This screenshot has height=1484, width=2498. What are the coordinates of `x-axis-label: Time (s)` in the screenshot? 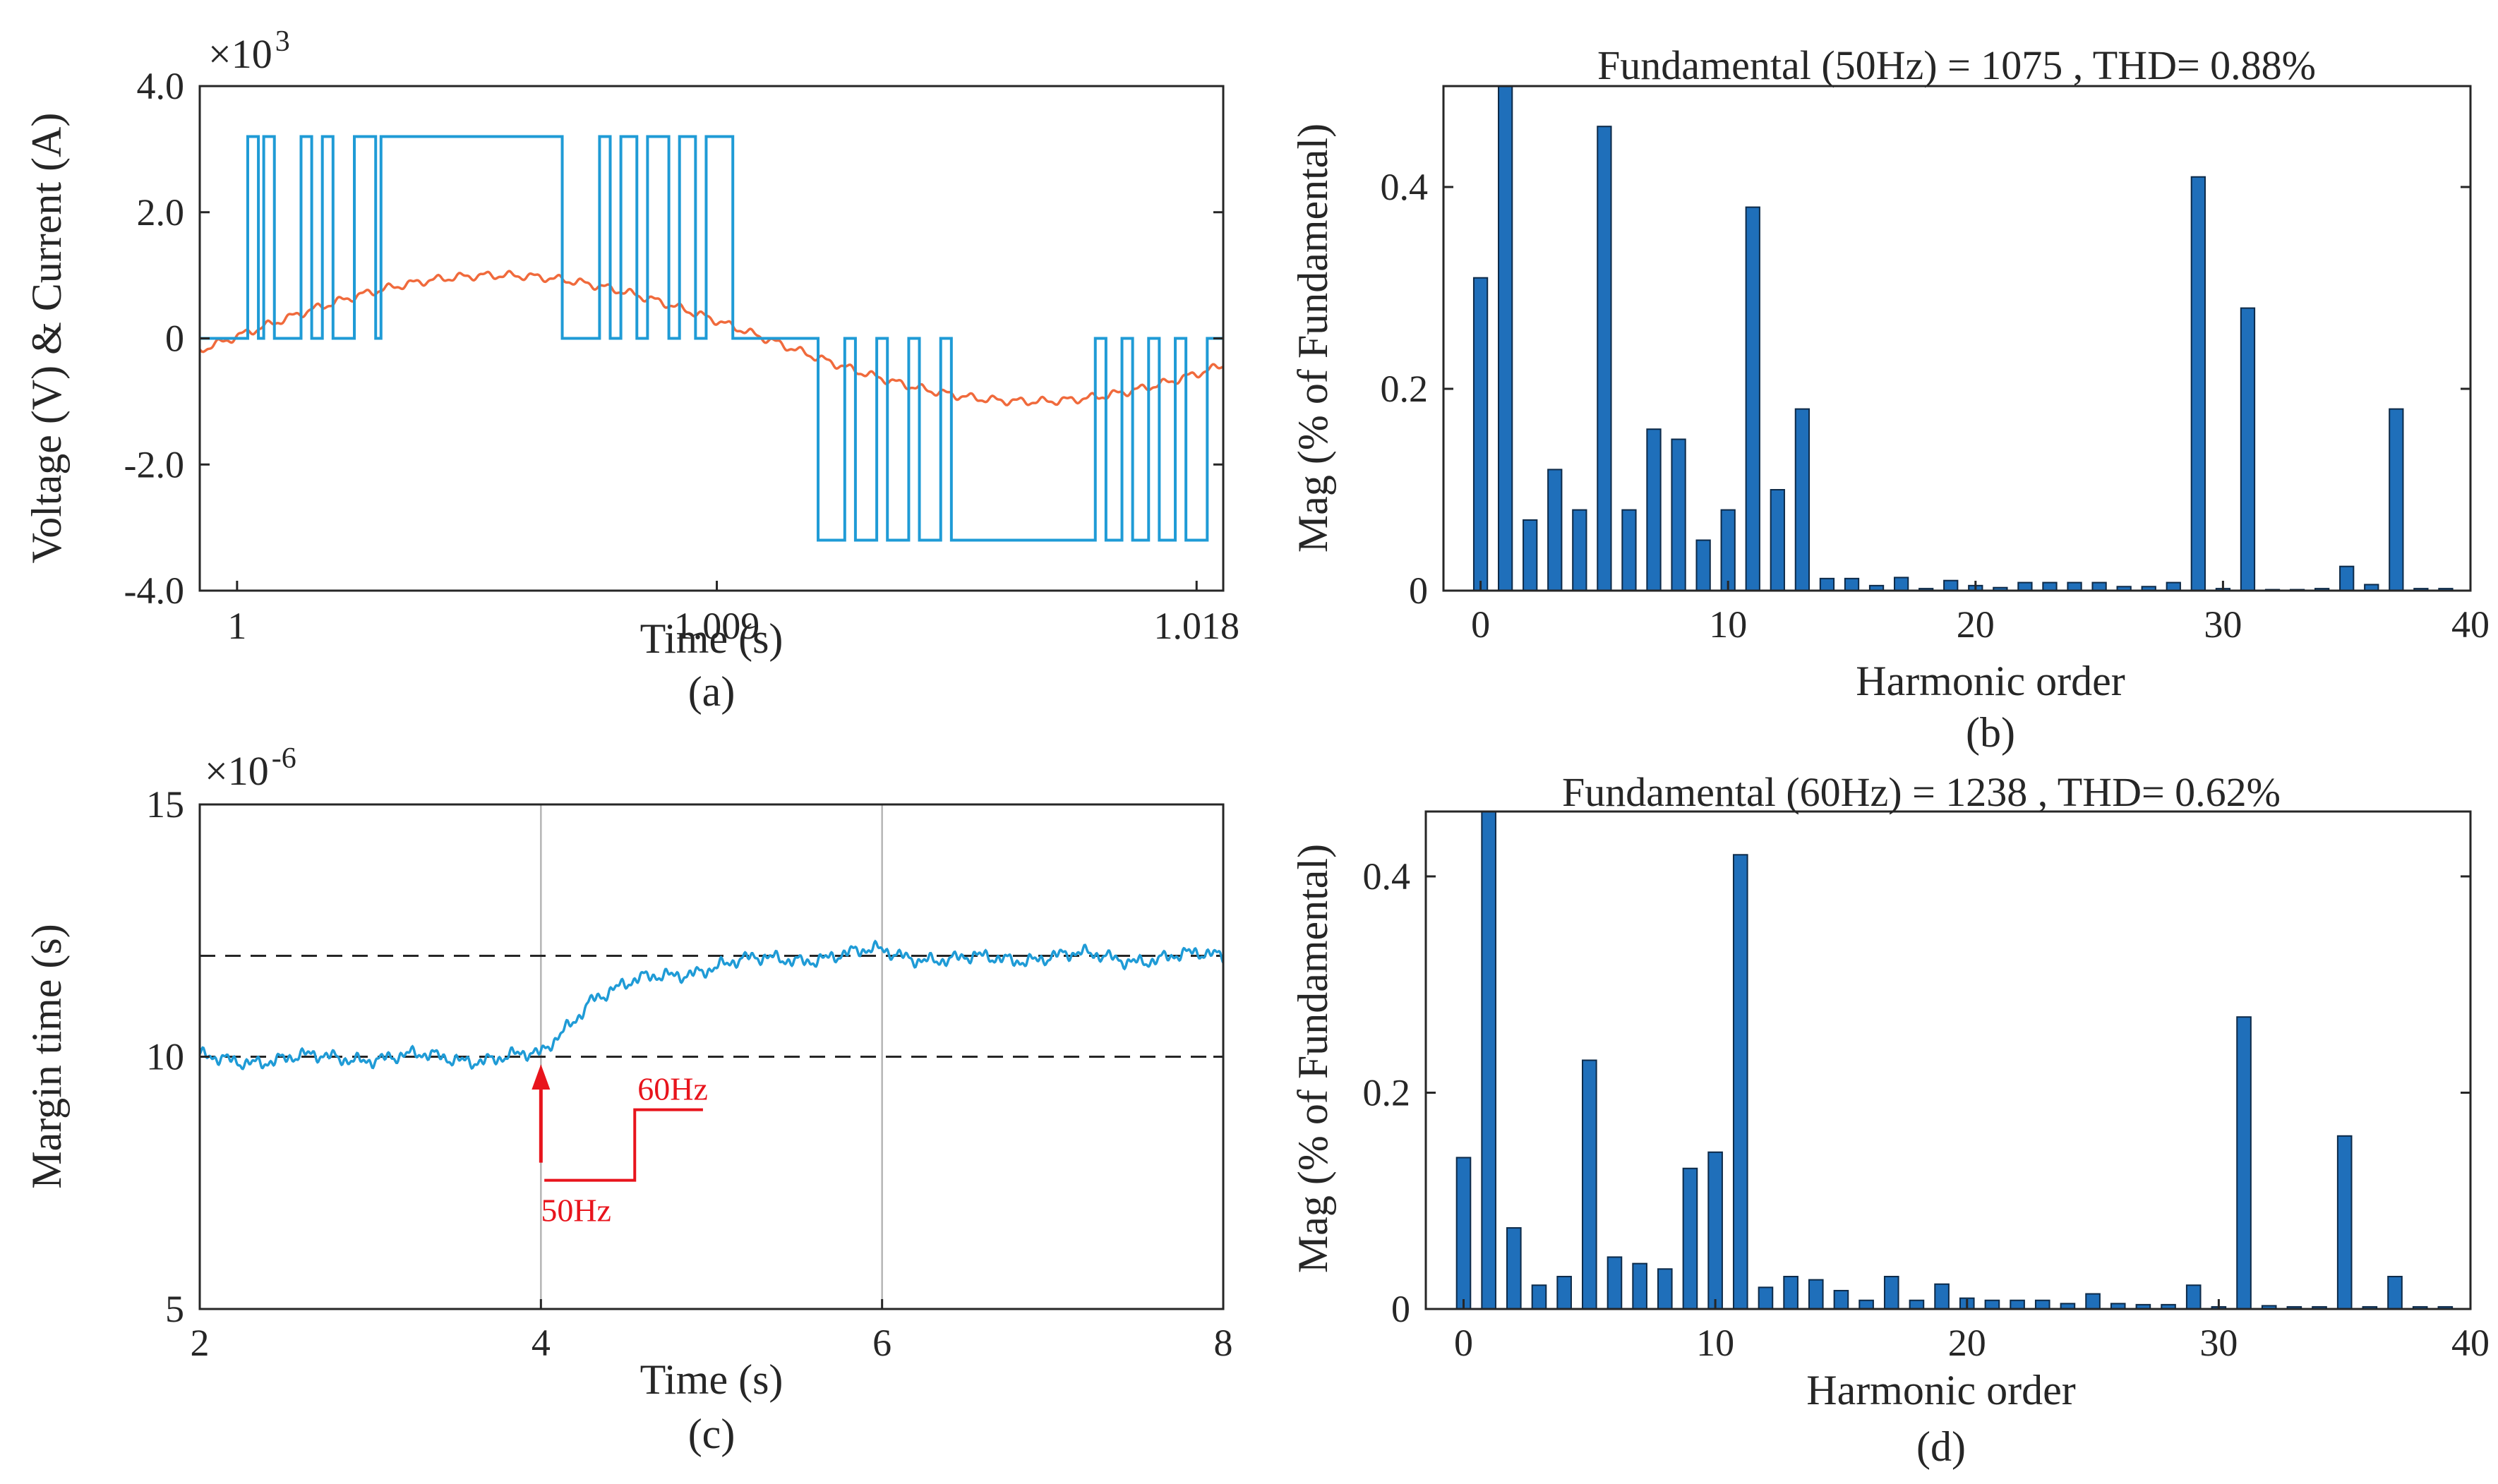 It's located at (711, 638).